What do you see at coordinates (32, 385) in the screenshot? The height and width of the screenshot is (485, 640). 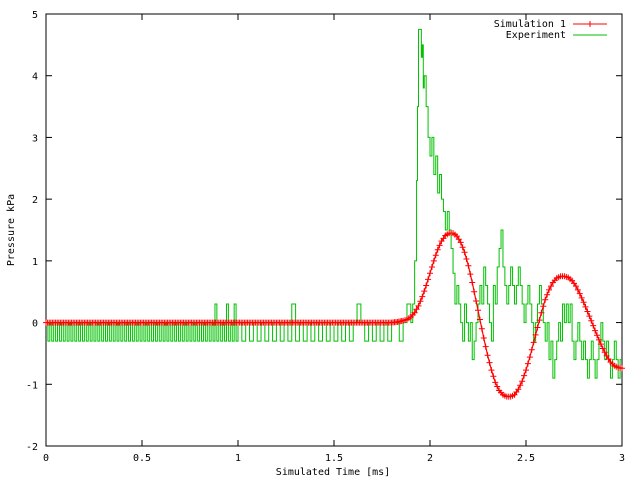 I see `y-tick-label: -1` at bounding box center [32, 385].